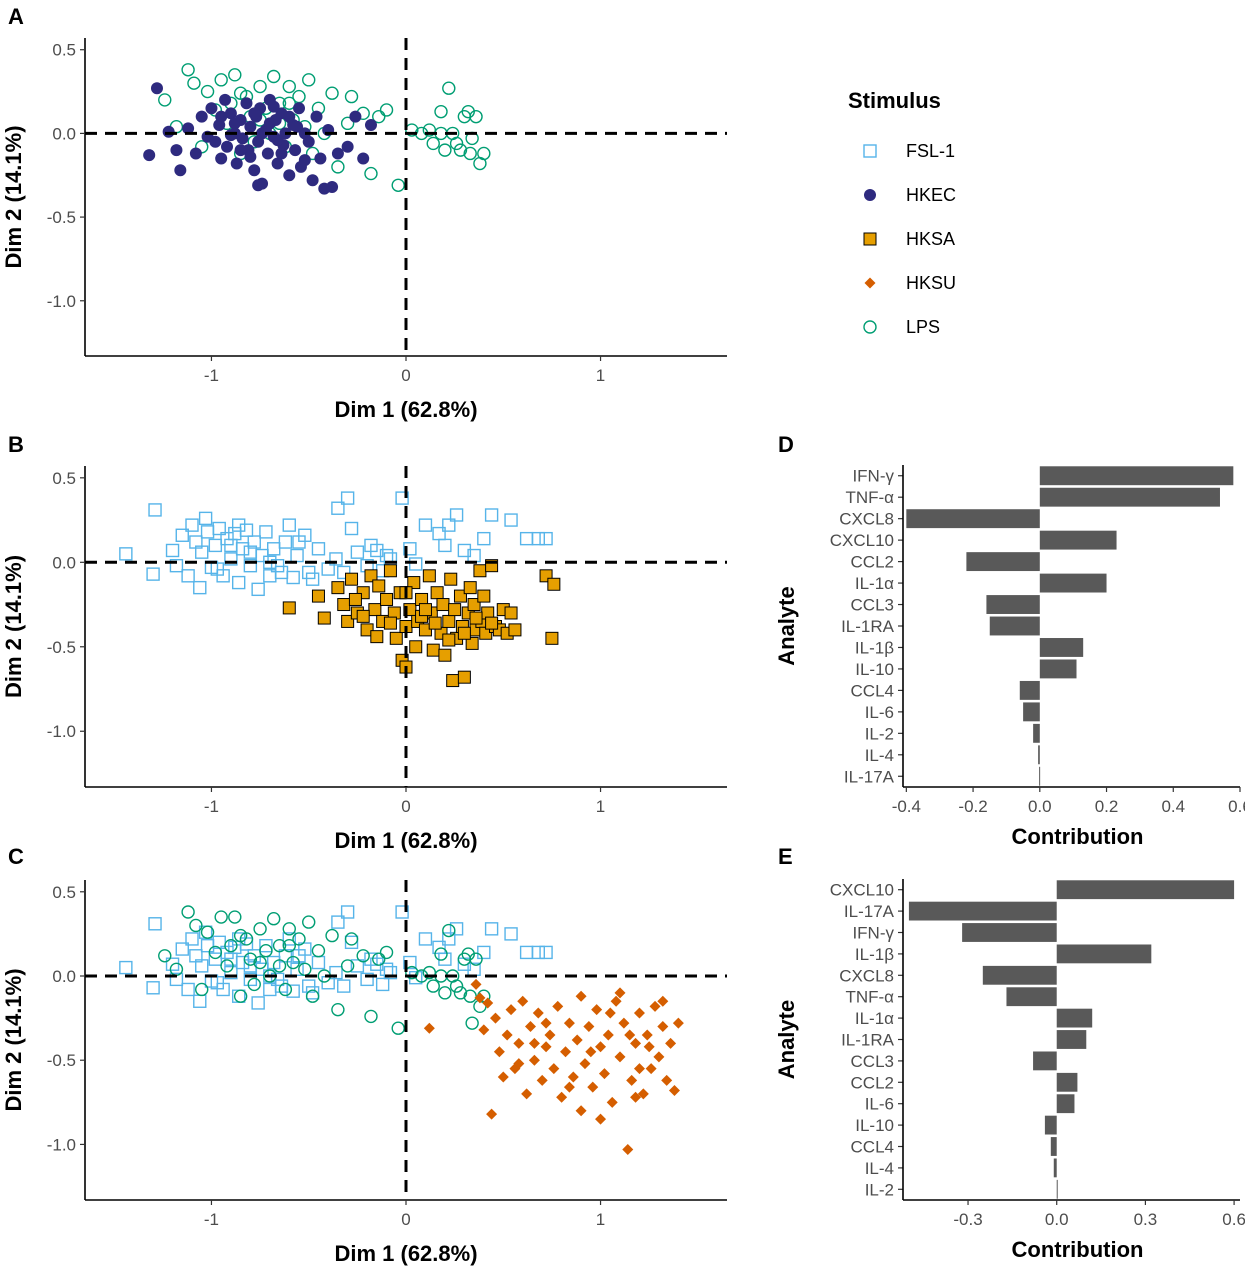  What do you see at coordinates (874, 954) in the screenshot?
I see `category-label: IL-1β` at bounding box center [874, 954].